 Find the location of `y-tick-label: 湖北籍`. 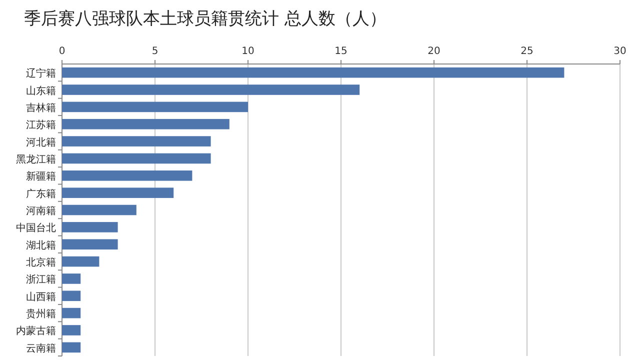

y-tick-label: 湖北籍 is located at coordinates (41, 245).